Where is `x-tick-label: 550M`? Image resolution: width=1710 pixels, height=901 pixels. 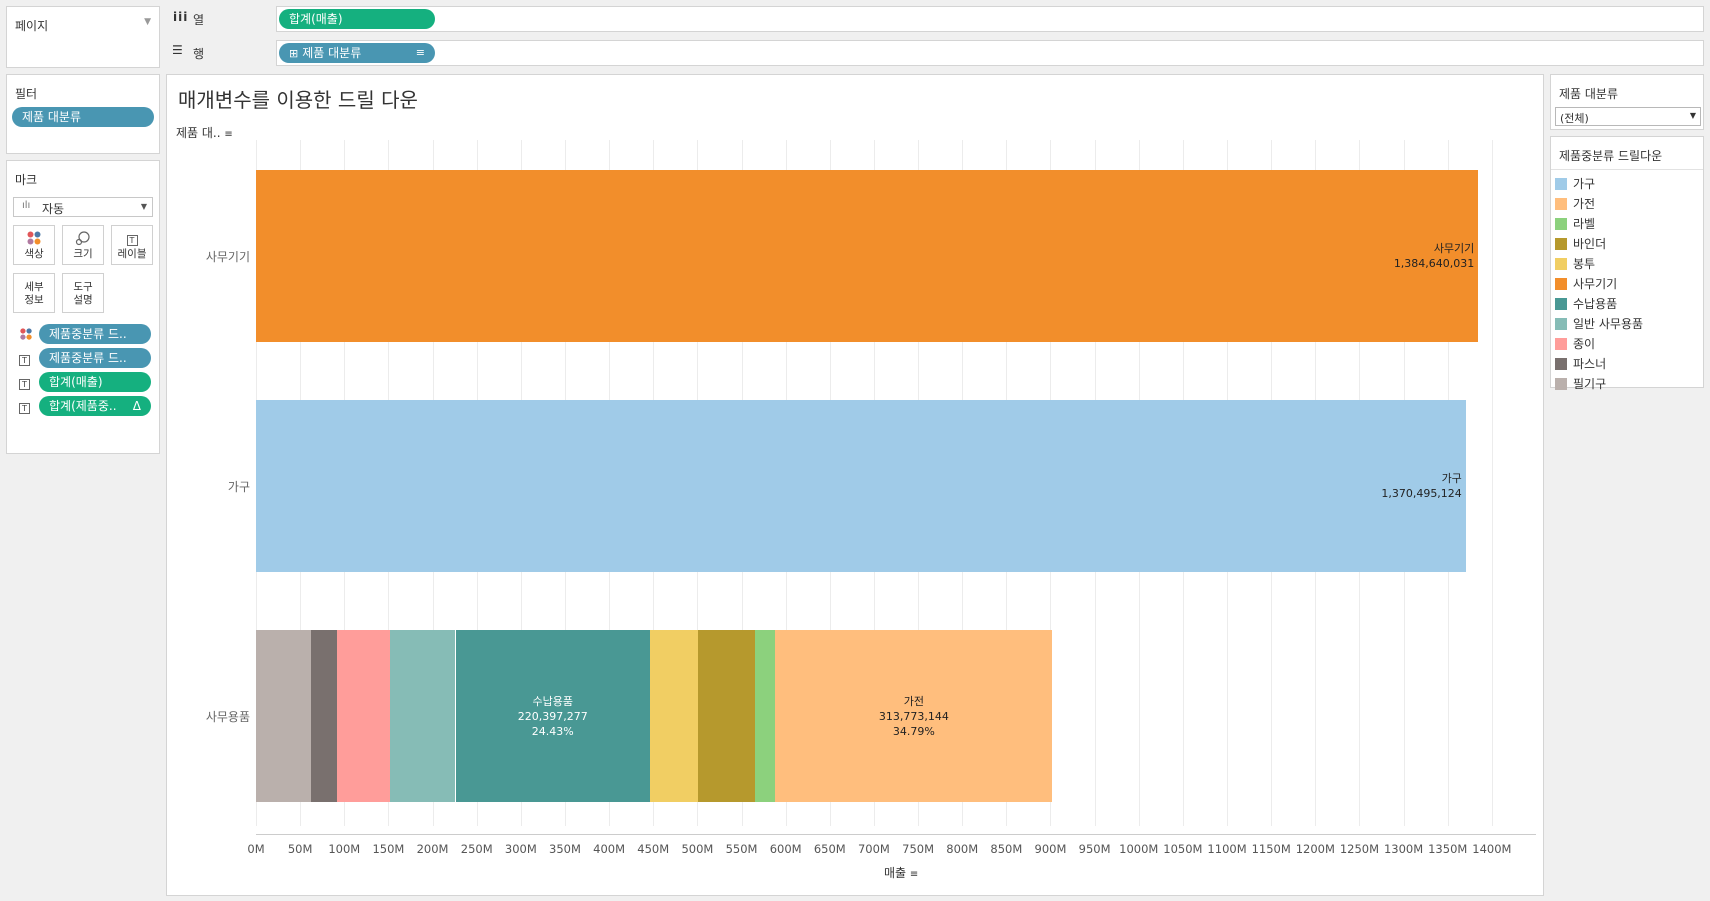 x-tick-label: 550M is located at coordinates (741, 849).